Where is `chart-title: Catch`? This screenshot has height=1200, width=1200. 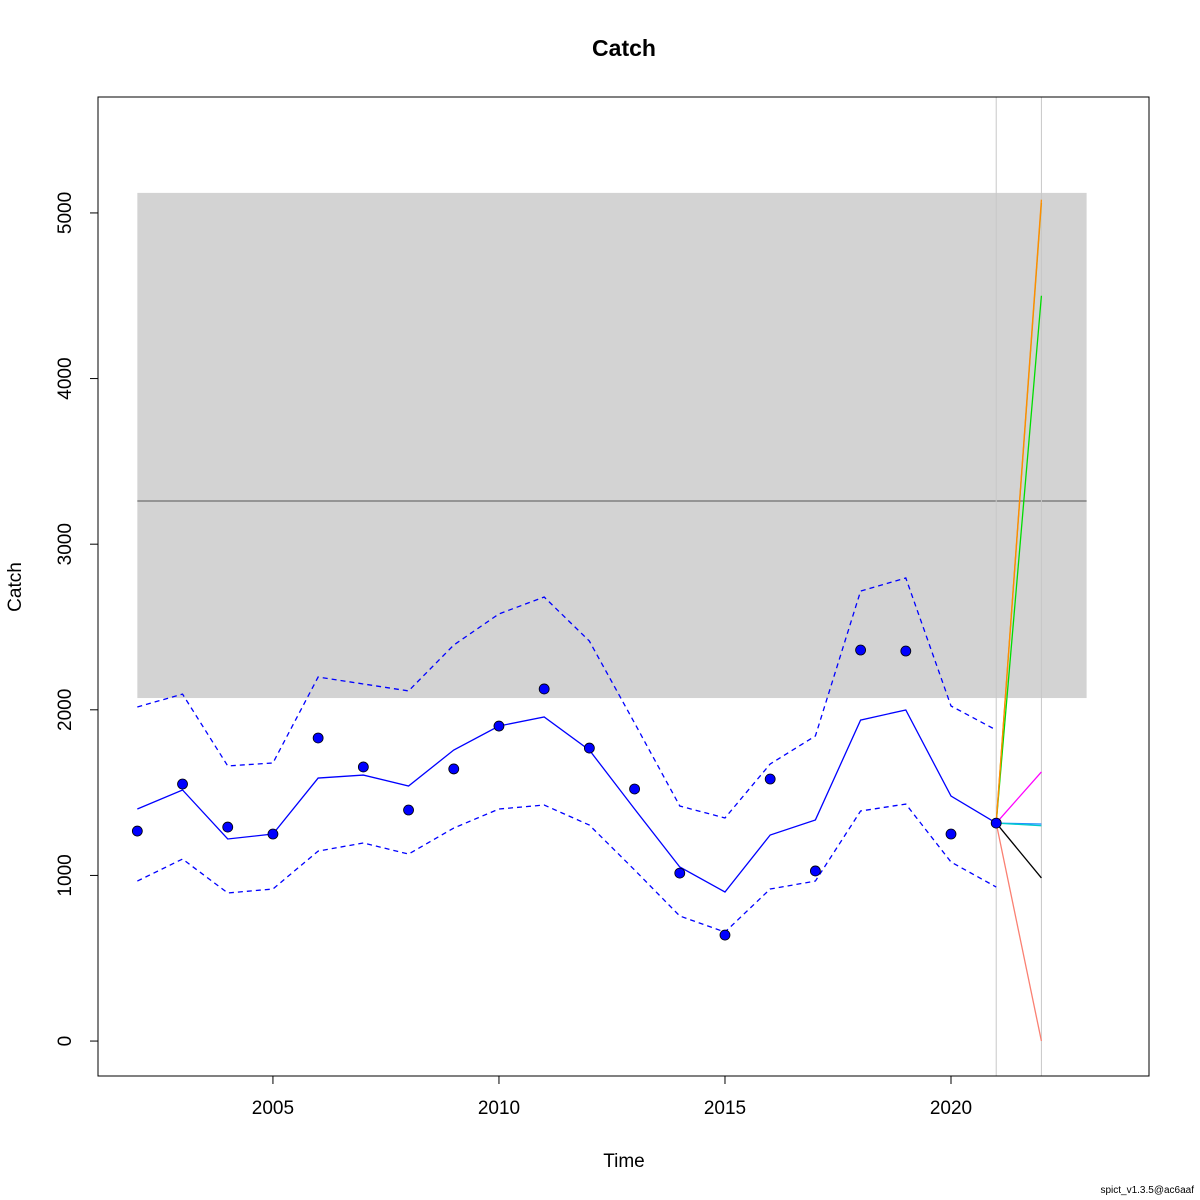 chart-title: Catch is located at coordinates (624, 48).